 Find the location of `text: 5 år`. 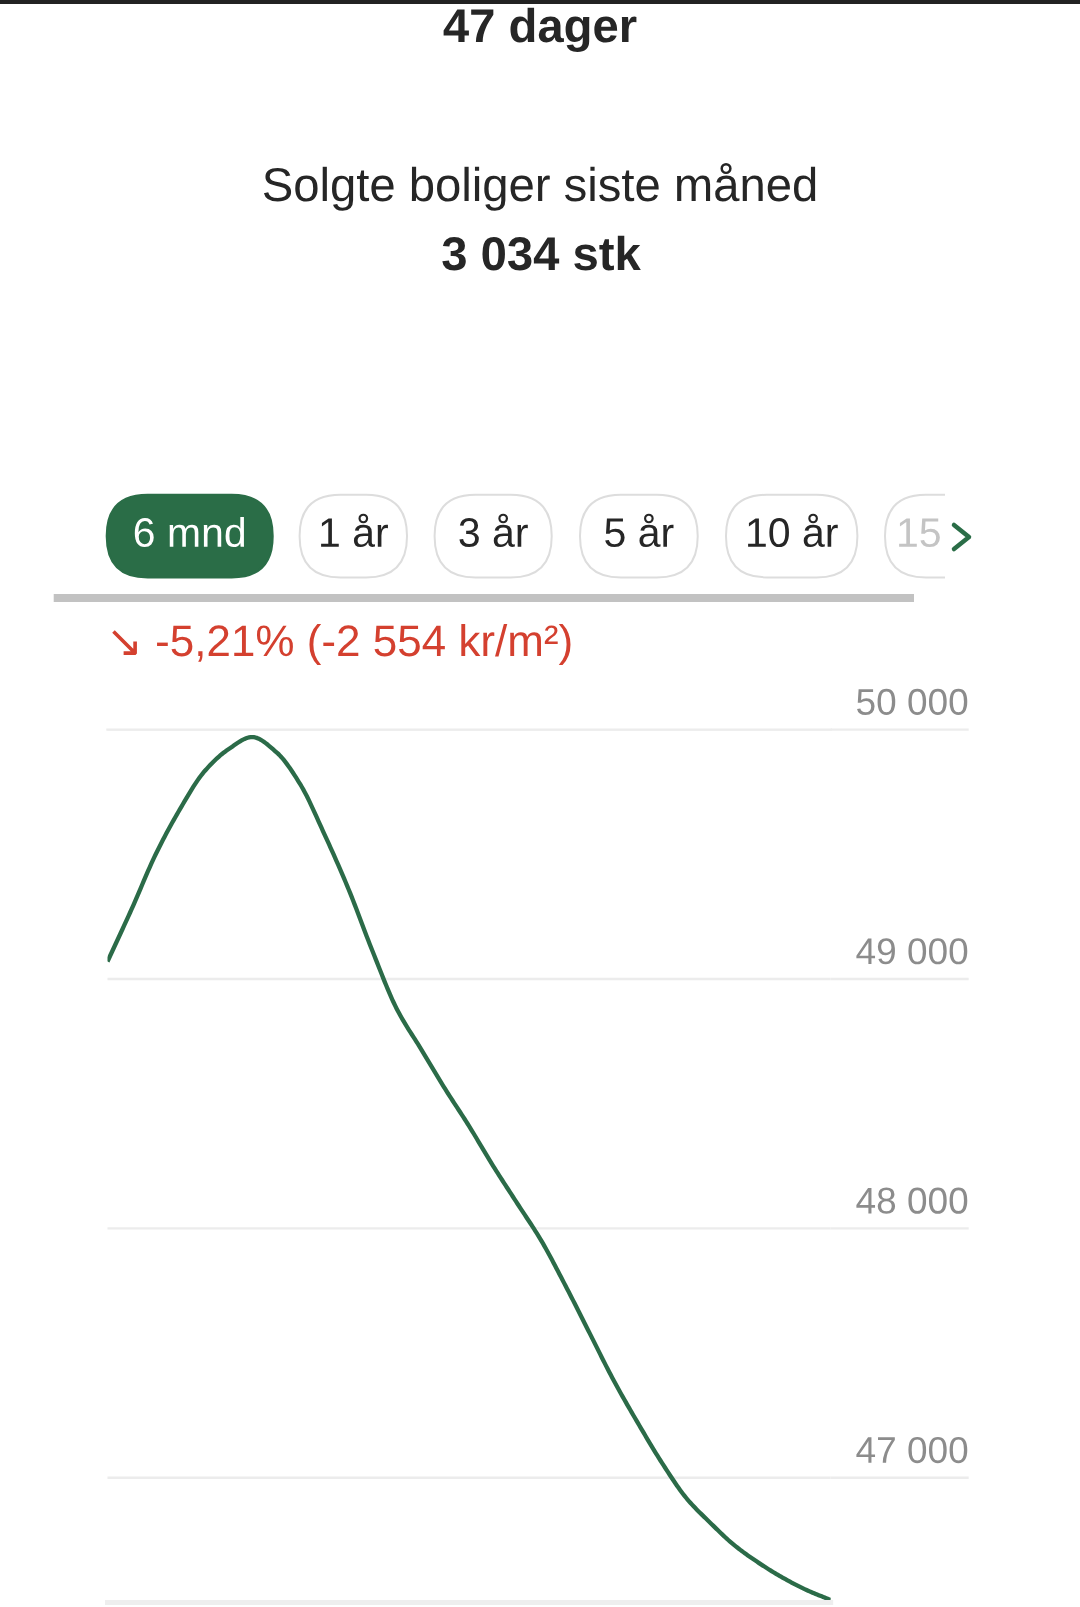

text: 5 år is located at coordinates (639, 530).